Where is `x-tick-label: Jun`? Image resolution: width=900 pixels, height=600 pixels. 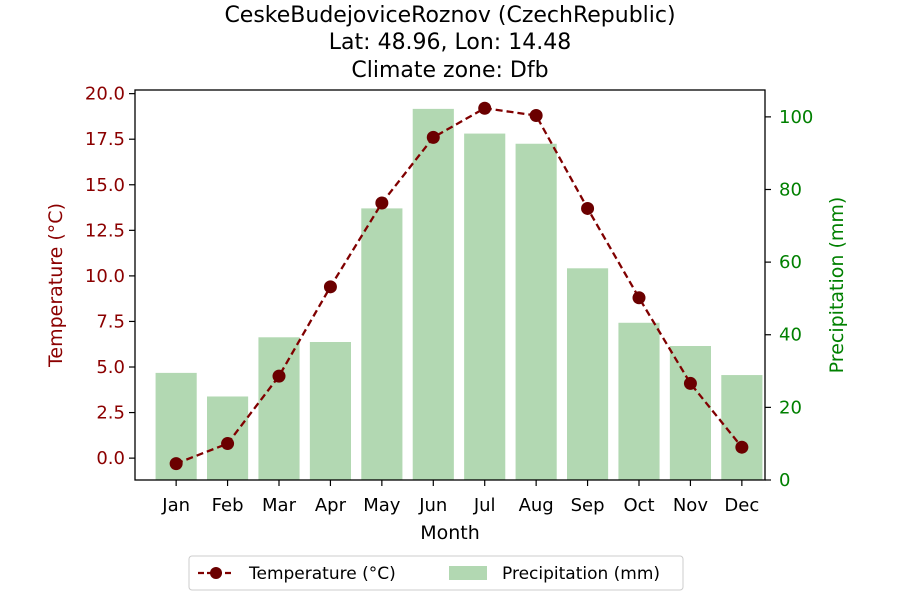
x-tick-label: Jun is located at coordinates (432, 505).